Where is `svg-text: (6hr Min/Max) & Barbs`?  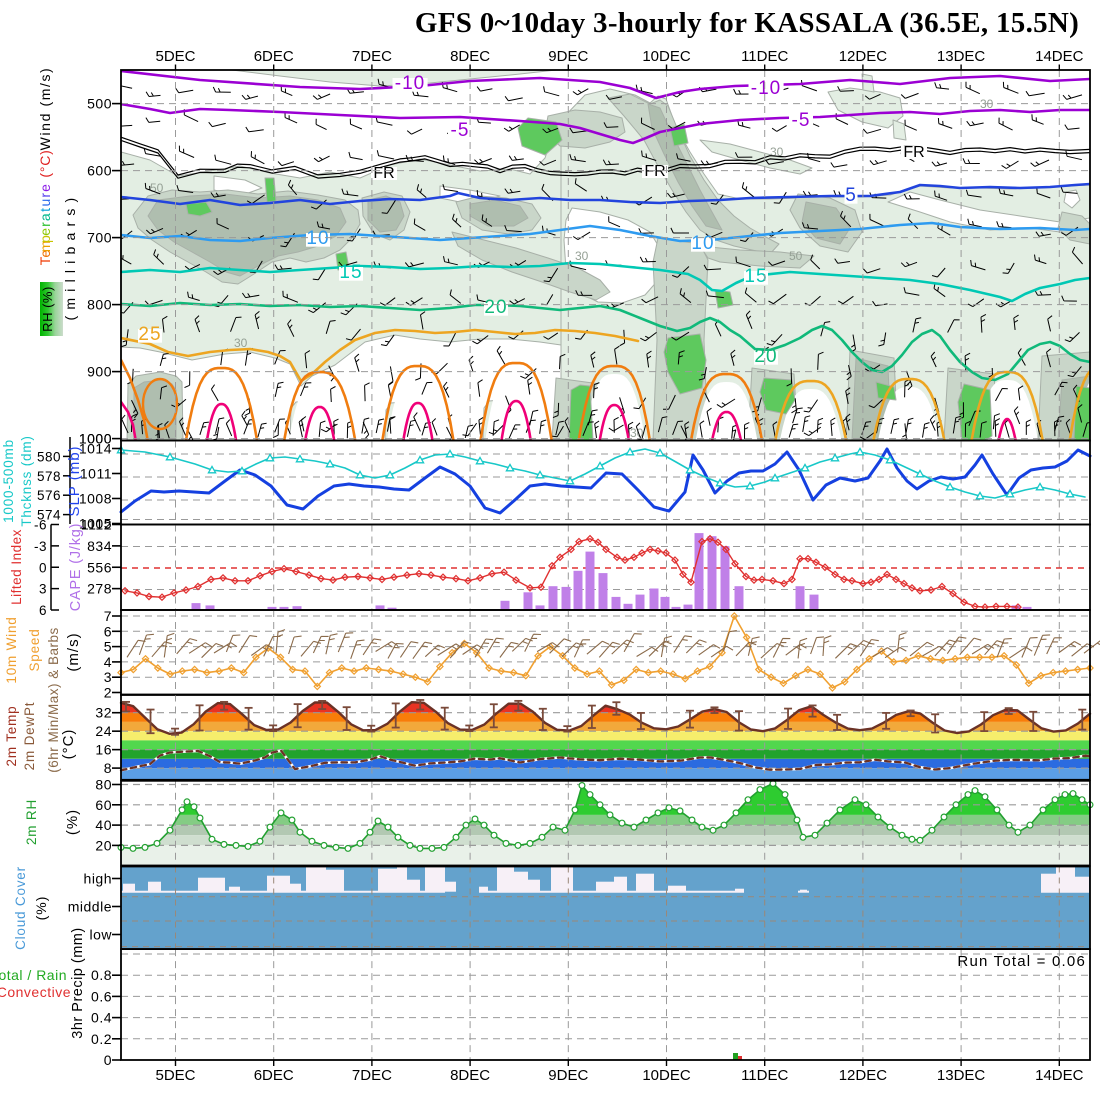
svg-text: (6hr Min/Max) & Barbs is located at coordinates (53, 700).